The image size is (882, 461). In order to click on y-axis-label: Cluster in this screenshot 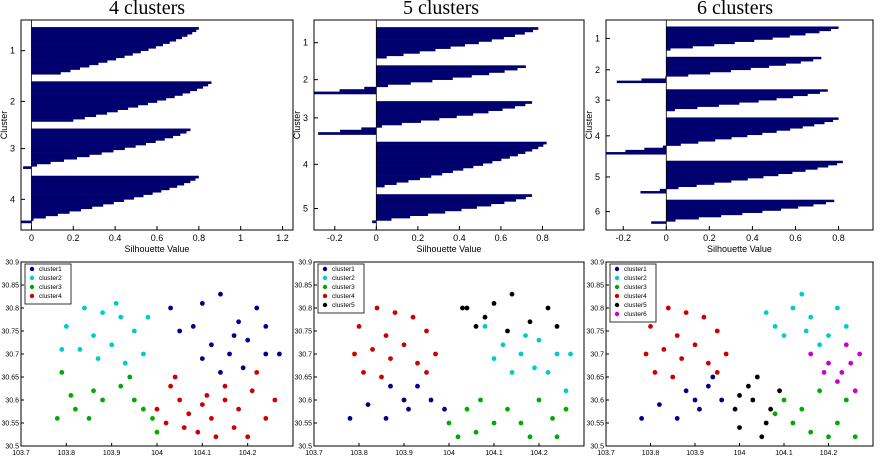, I will do `click(589, 125)`.